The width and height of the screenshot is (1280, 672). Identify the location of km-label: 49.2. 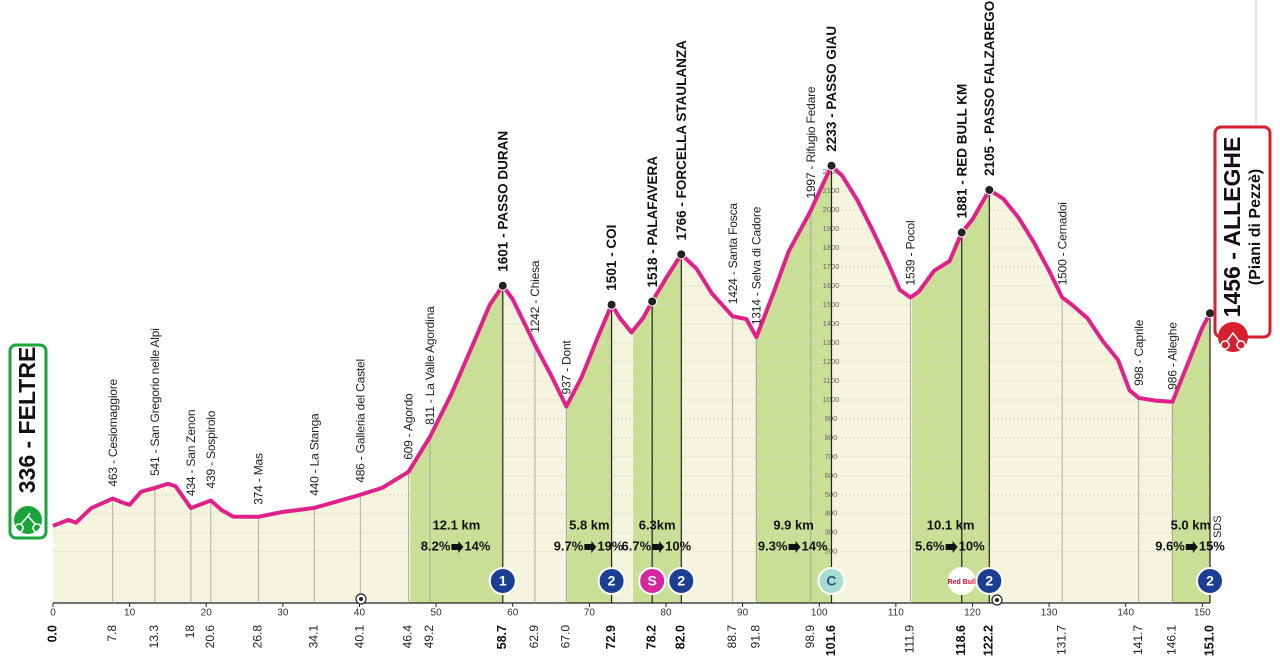
(429, 637).